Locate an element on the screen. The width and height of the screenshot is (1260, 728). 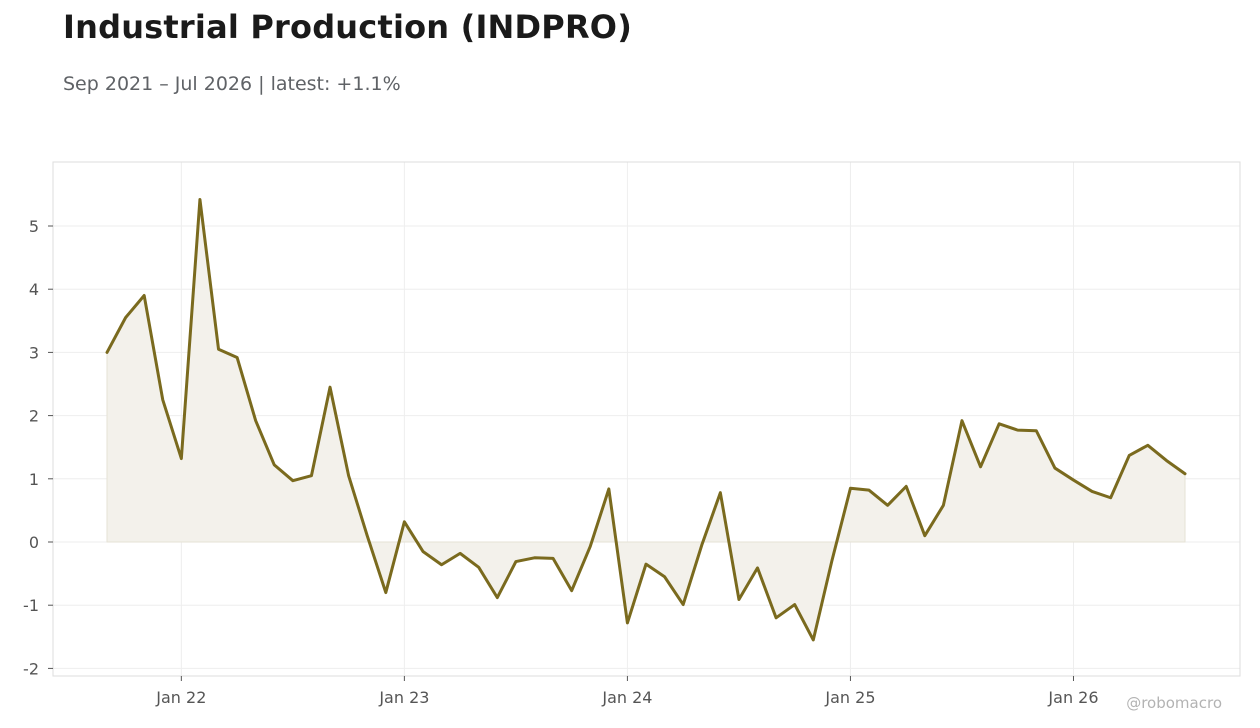
x-axis-ticks: Jan 22 Jan 23 Jan 24 Jan 25 Jan 26 is located at coordinates (627, 691).